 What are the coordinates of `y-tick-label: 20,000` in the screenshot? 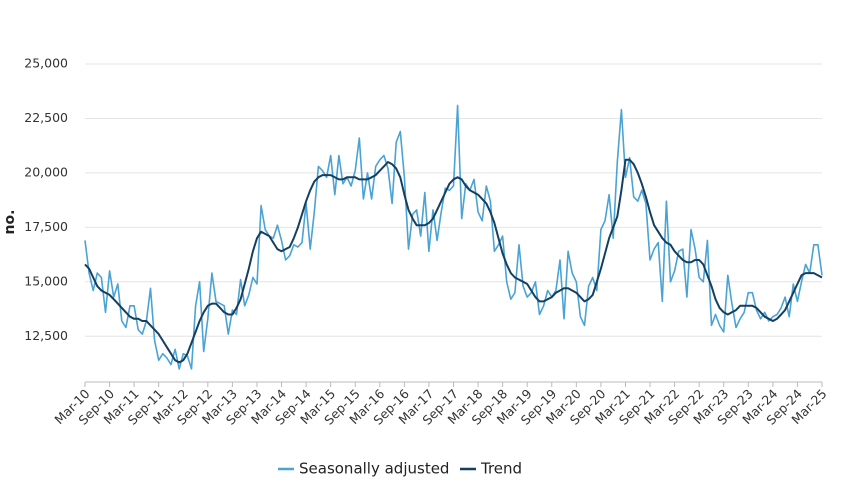 It's located at (46, 171).